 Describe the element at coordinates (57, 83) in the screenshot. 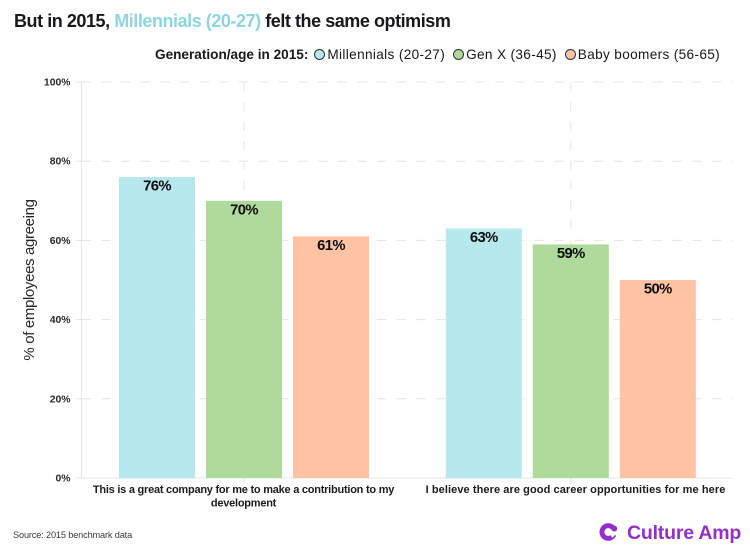

I see `svg-text: 100%` at that location.